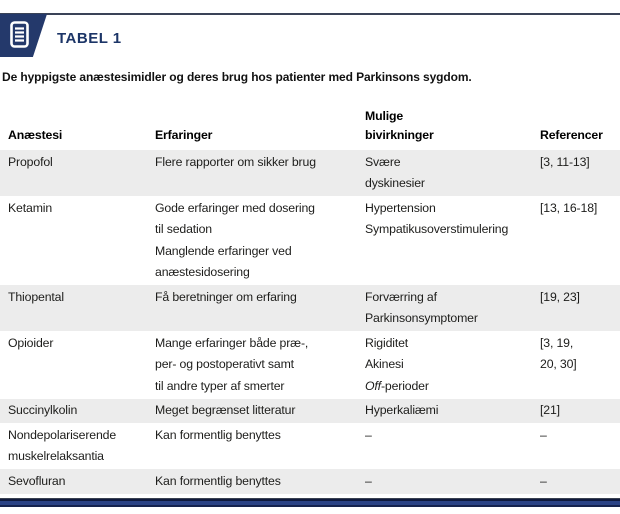 Image resolution: width=620 pixels, height=514 pixels. What do you see at coordinates (421, 318) in the screenshot?
I see `cell-line: Parkinsonsymptomer` at bounding box center [421, 318].